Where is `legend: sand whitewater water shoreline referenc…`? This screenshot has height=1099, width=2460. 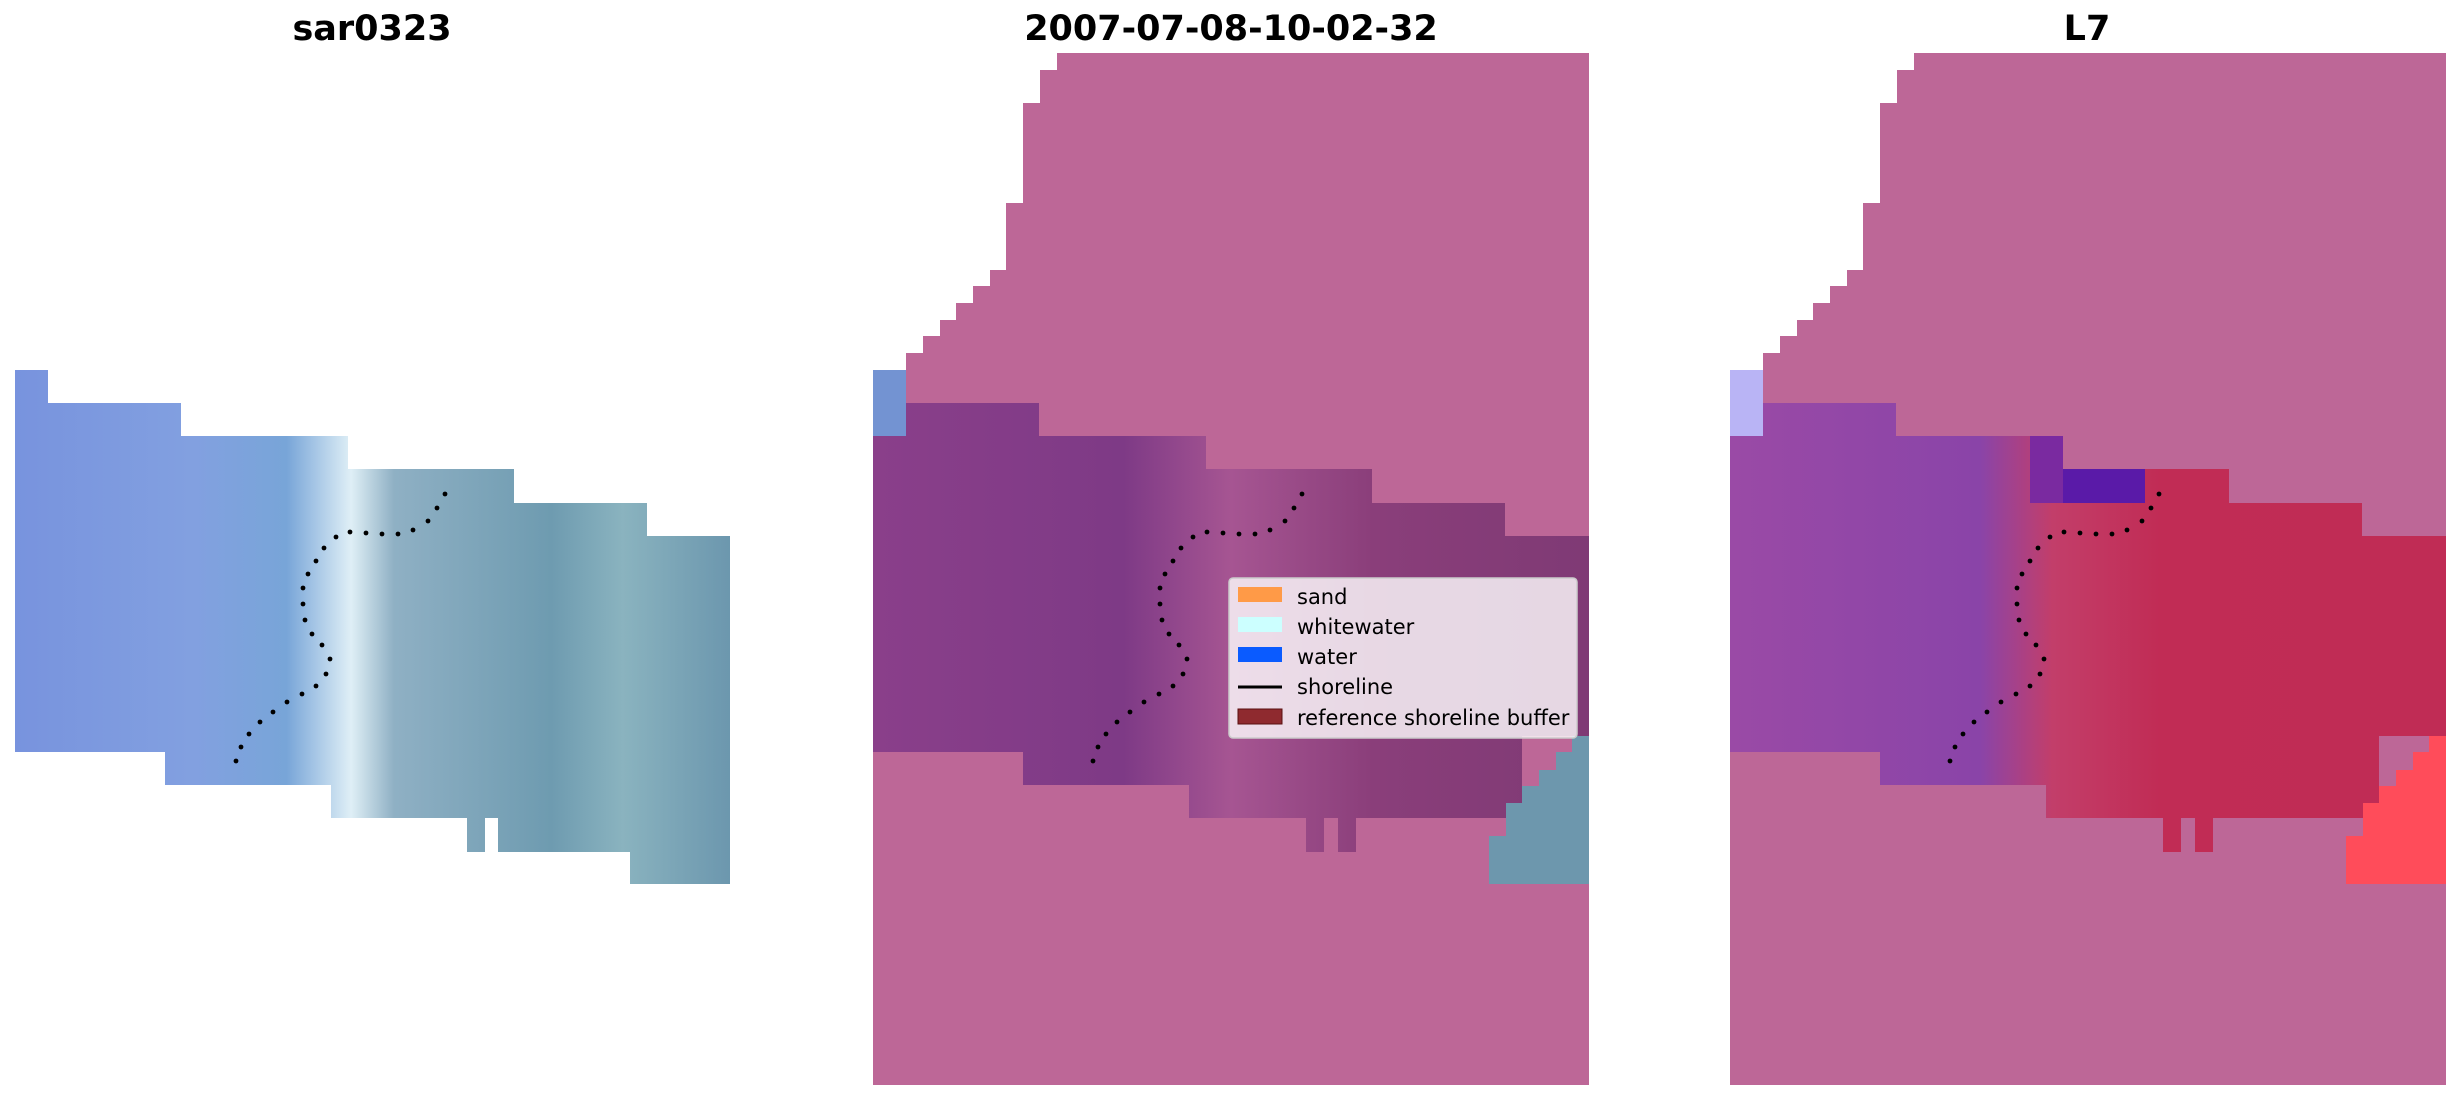
legend: sand whitewater water shoreline referenc… is located at coordinates (1403, 658).